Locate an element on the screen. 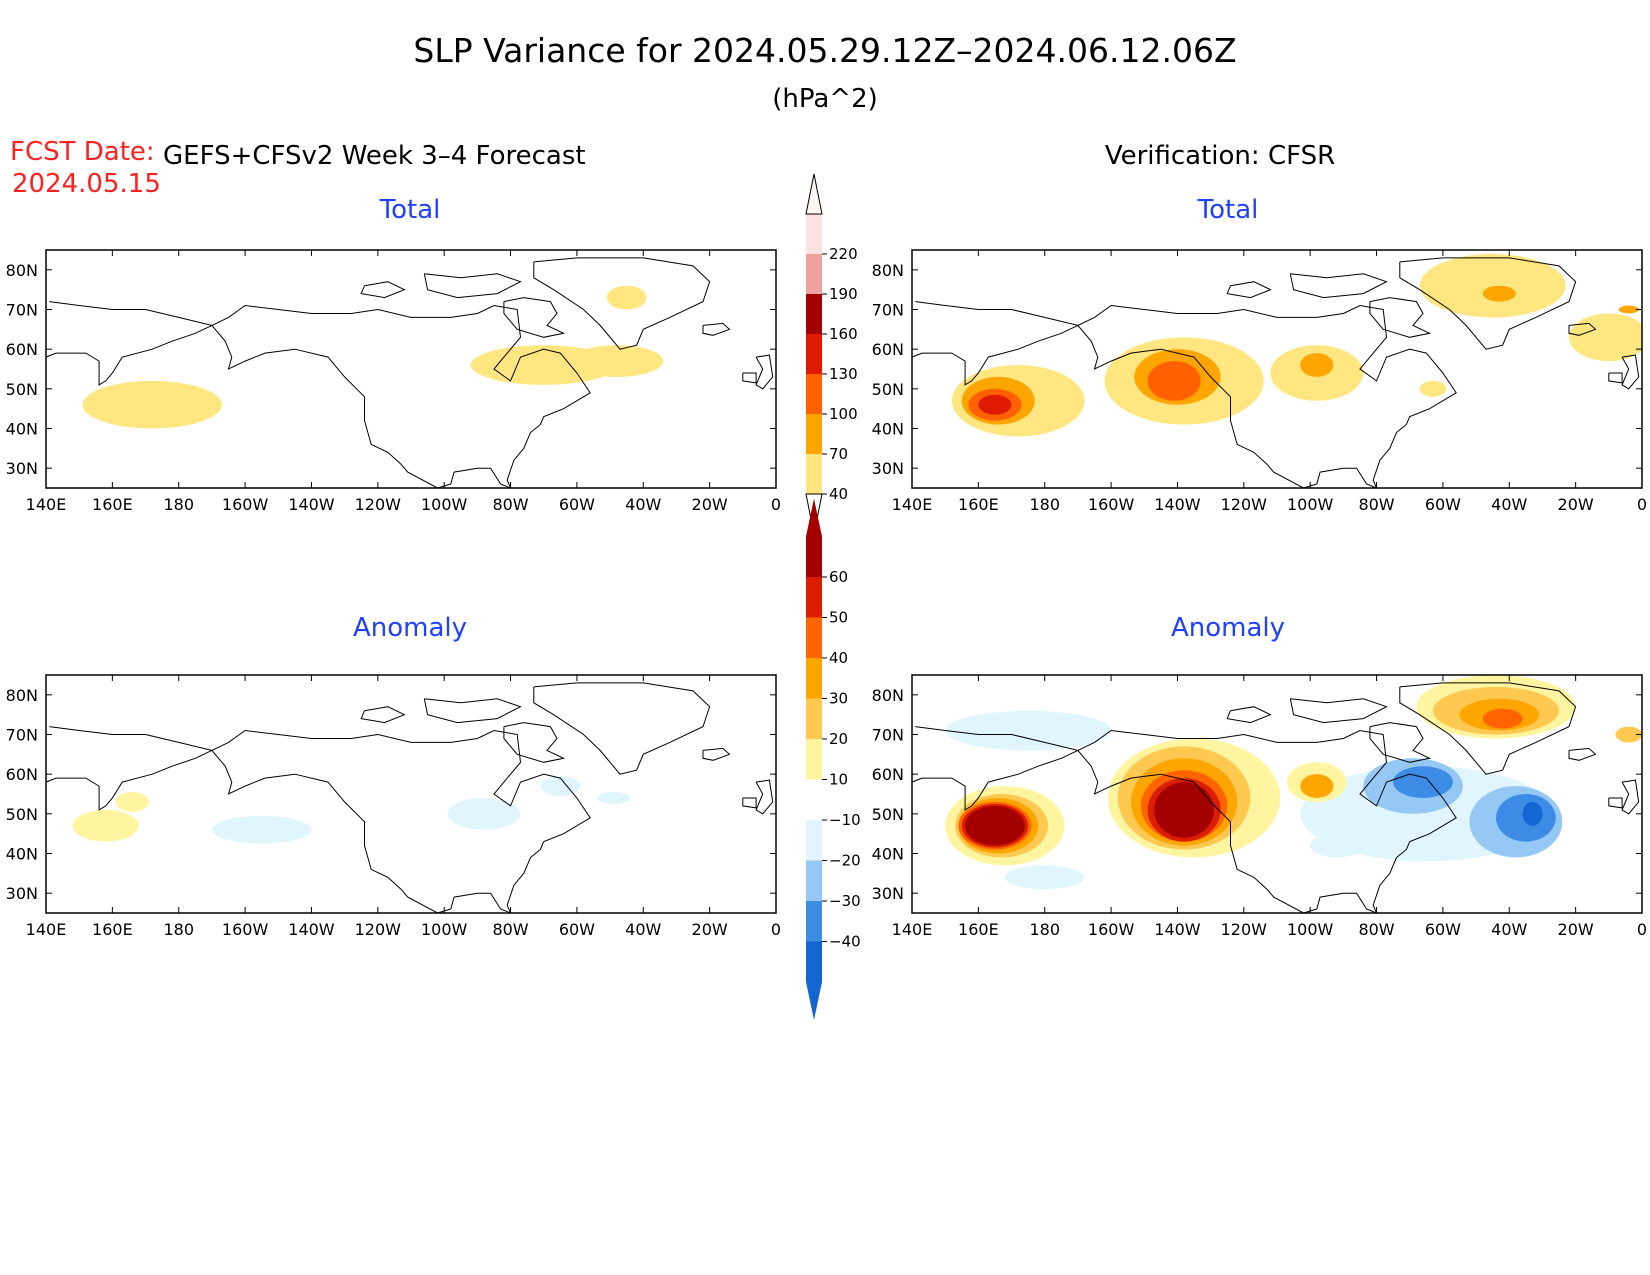 The width and height of the screenshot is (1650, 1275). colorbar-label: 130 is located at coordinates (843, 374).